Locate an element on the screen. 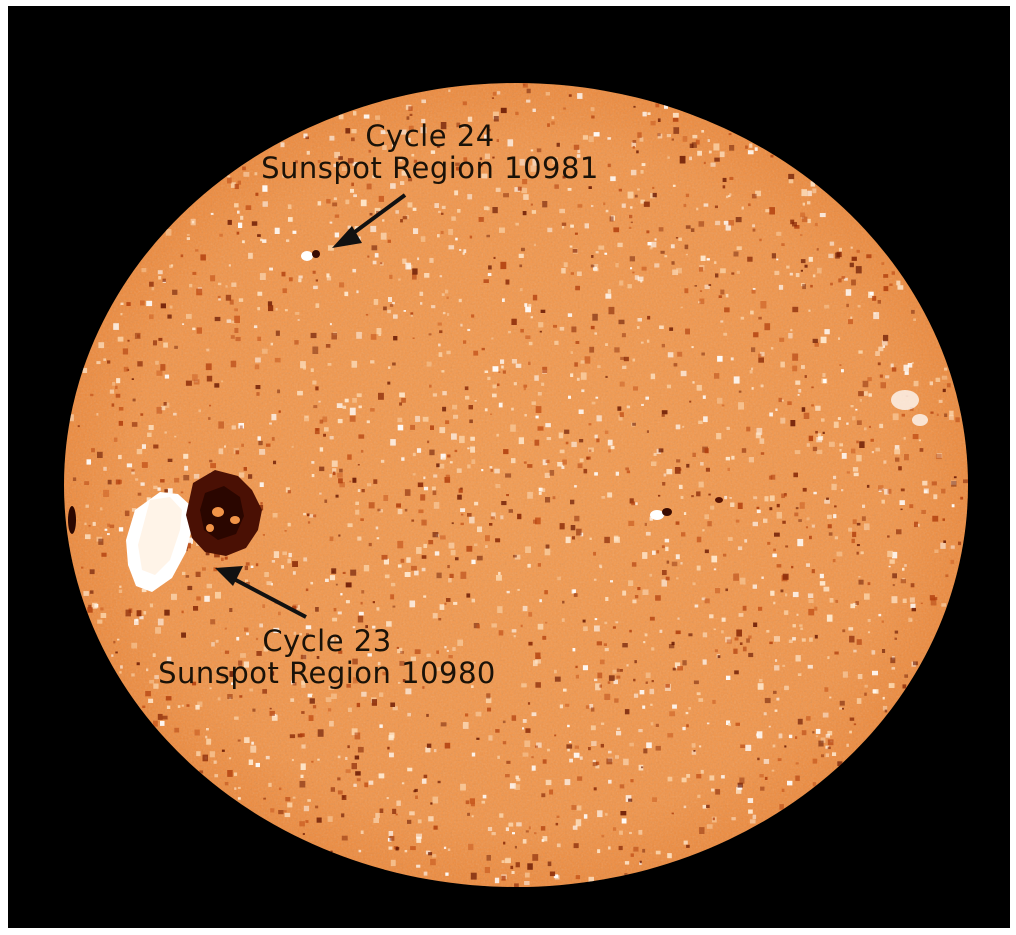  small-active-spot is located at coordinates (686, 508).